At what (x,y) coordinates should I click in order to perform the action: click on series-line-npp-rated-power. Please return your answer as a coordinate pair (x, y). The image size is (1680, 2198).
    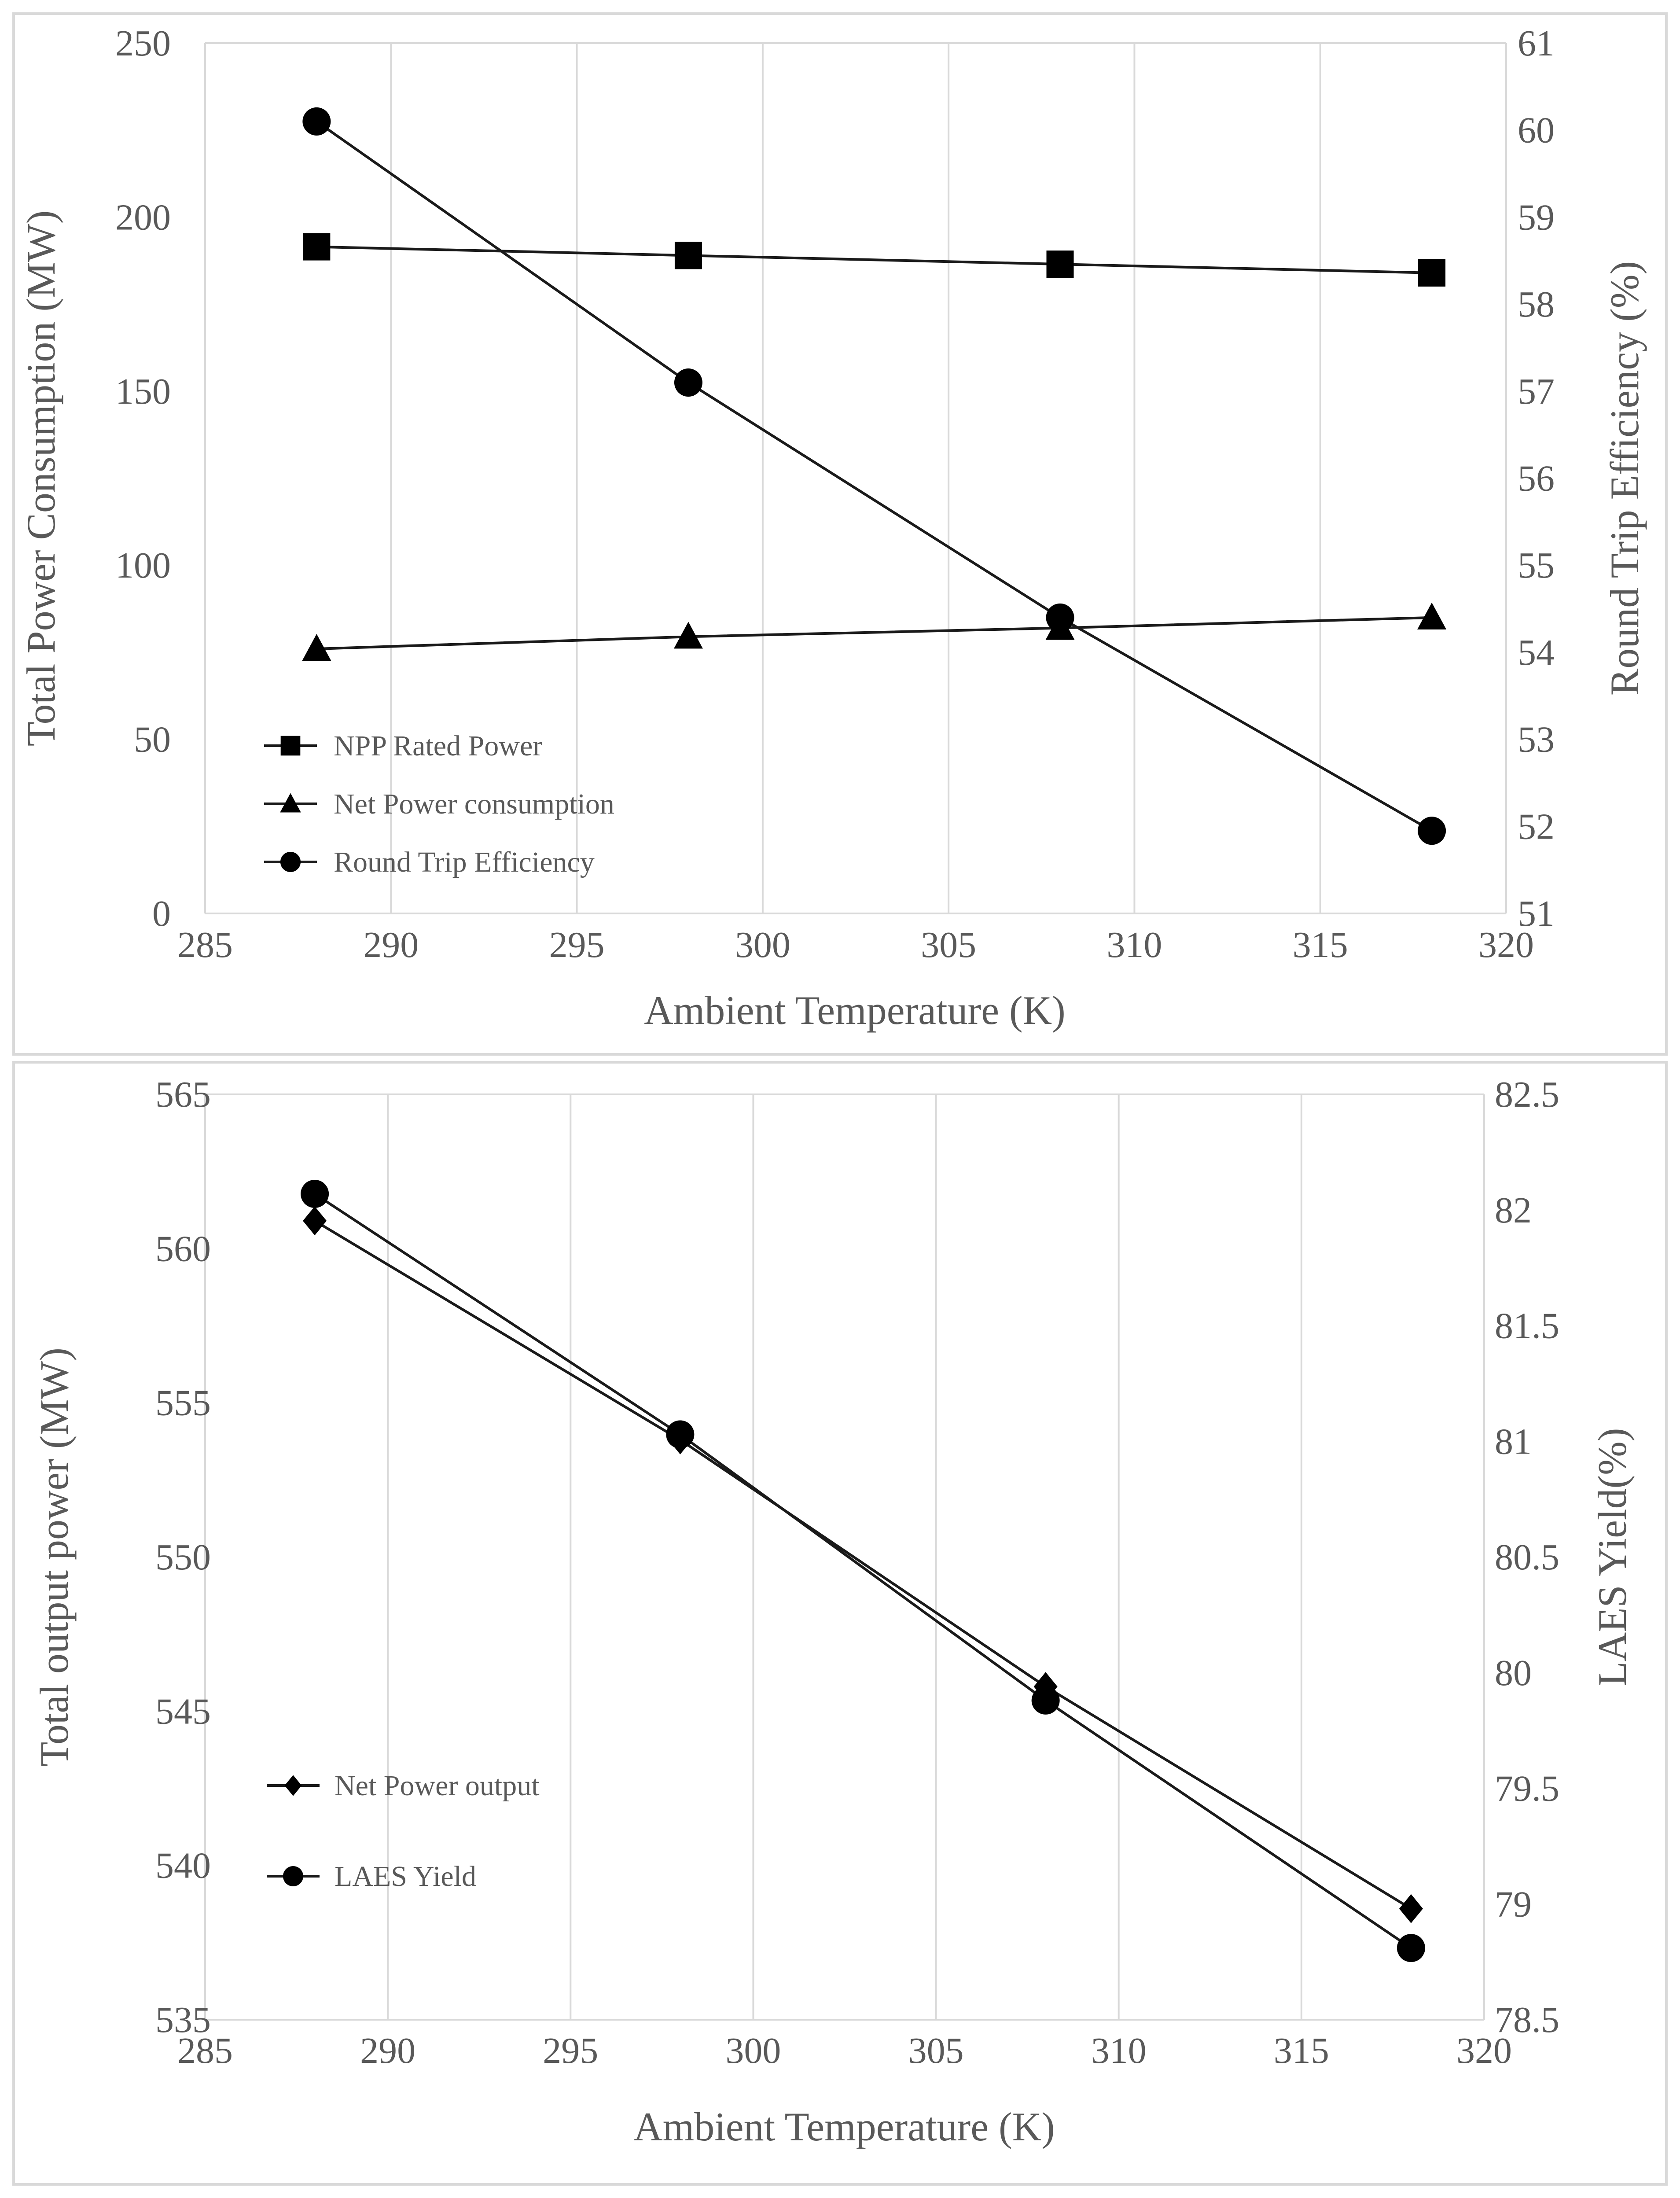
    Looking at the image, I should click on (874, 259).